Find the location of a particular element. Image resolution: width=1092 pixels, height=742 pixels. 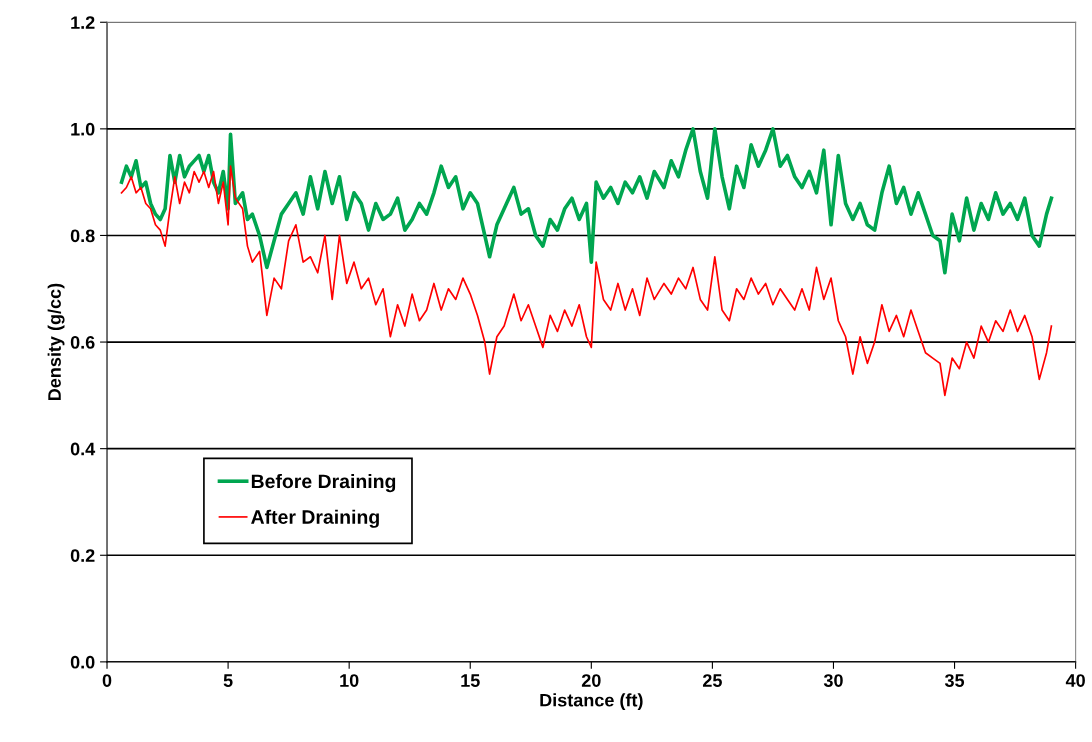

y-tick-label: 0.2 is located at coordinates (82, 555).